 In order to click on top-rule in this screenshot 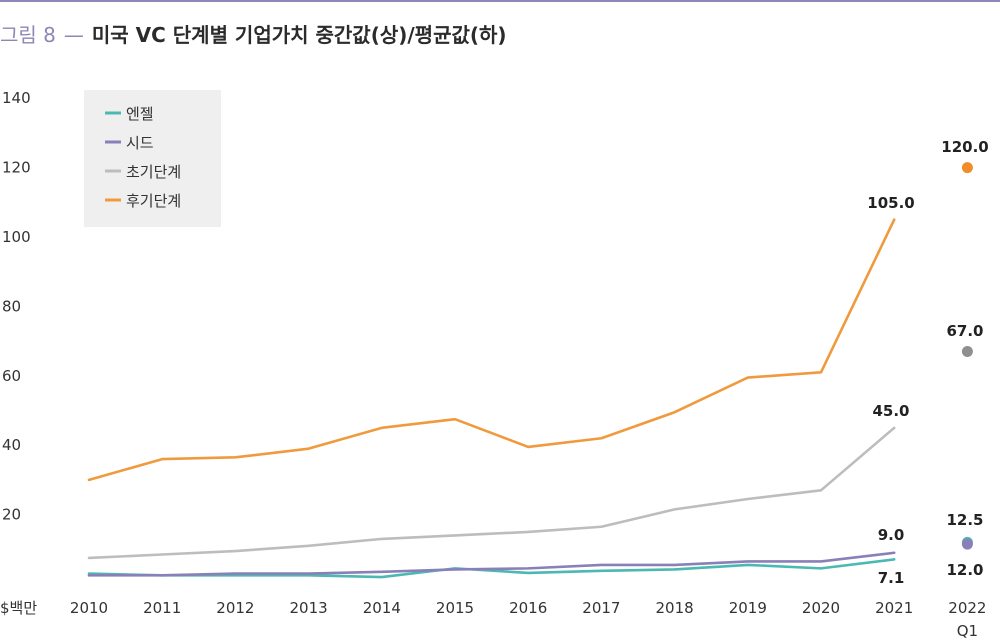, I will do `click(500, 1)`.